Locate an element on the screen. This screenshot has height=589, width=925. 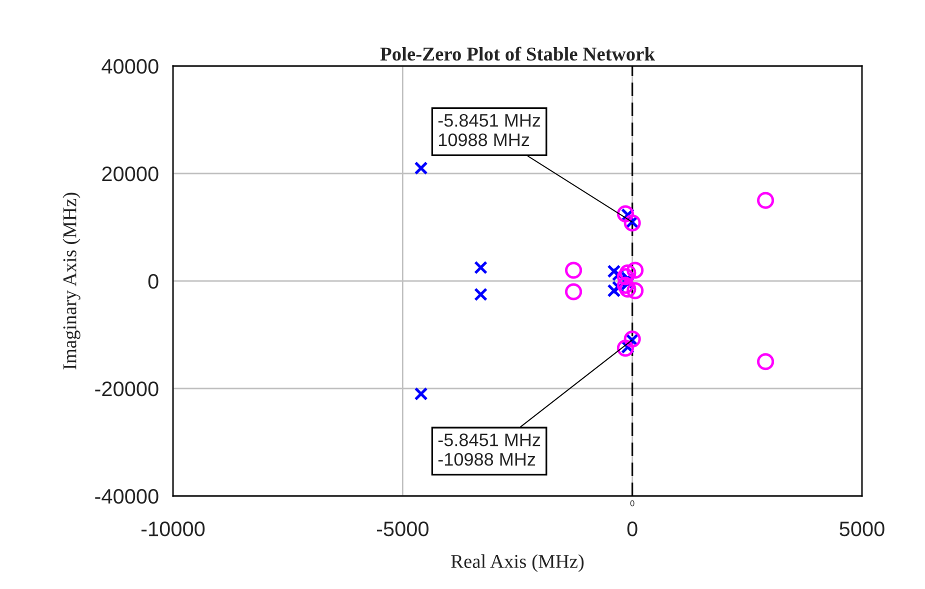
y-tick-label: 40000 is located at coordinates (130, 66).